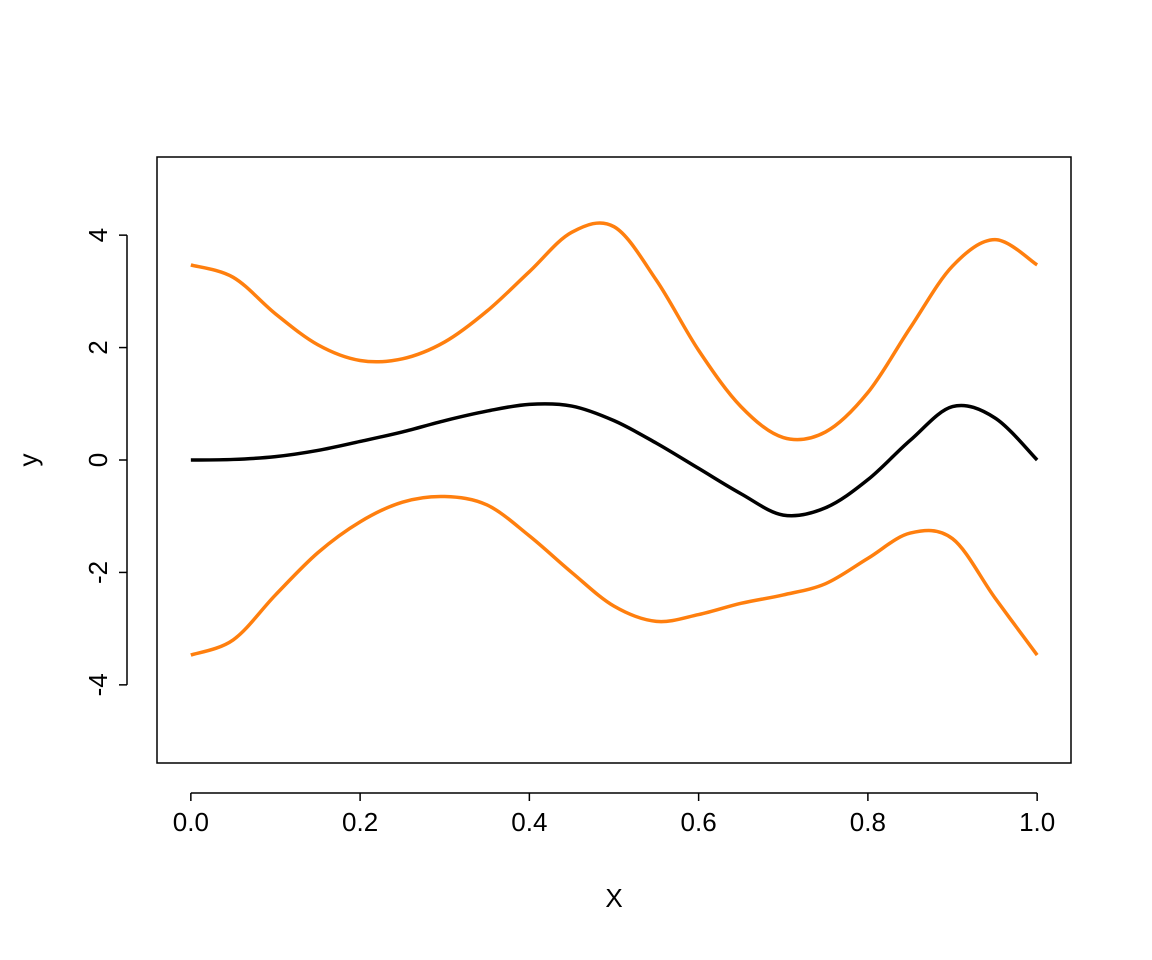 Image resolution: width=1152 pixels, height=960 pixels. Describe the element at coordinates (28, 460) in the screenshot. I see `y-axis-label: y` at that location.